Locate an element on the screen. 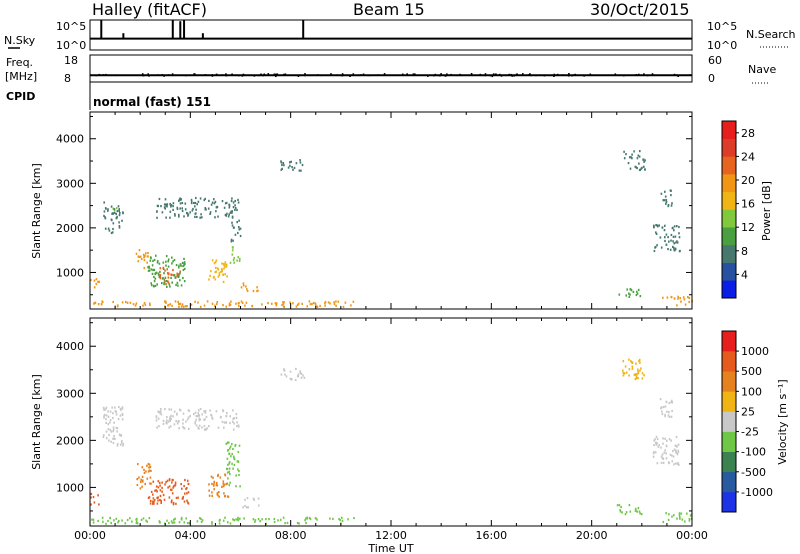  nave-tick-top: 60 is located at coordinates (715, 60).